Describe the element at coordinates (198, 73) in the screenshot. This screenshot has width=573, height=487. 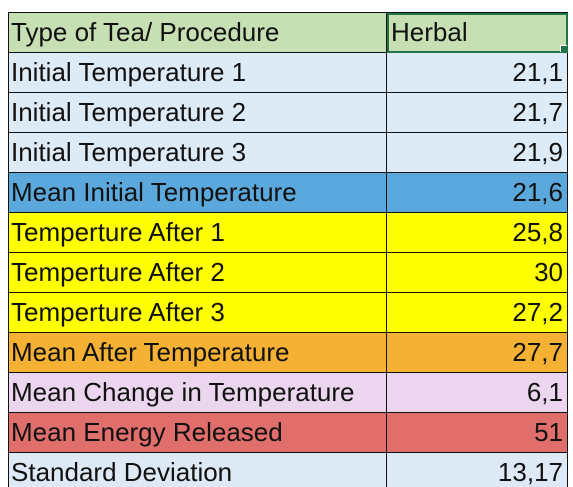
I see `row-label-cell: Initial Temperature 1` at that location.